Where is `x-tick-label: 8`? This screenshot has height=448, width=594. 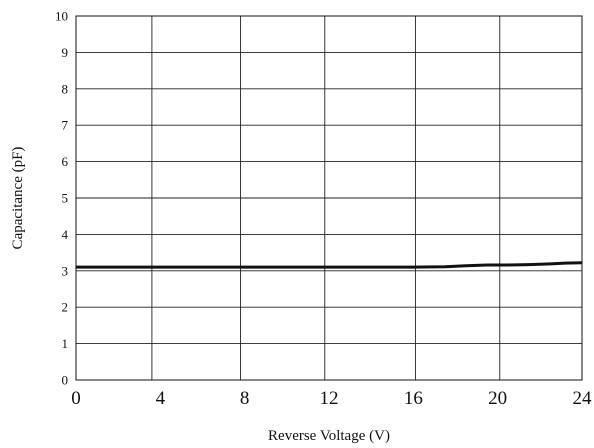
x-tick-label: 8 is located at coordinates (245, 398).